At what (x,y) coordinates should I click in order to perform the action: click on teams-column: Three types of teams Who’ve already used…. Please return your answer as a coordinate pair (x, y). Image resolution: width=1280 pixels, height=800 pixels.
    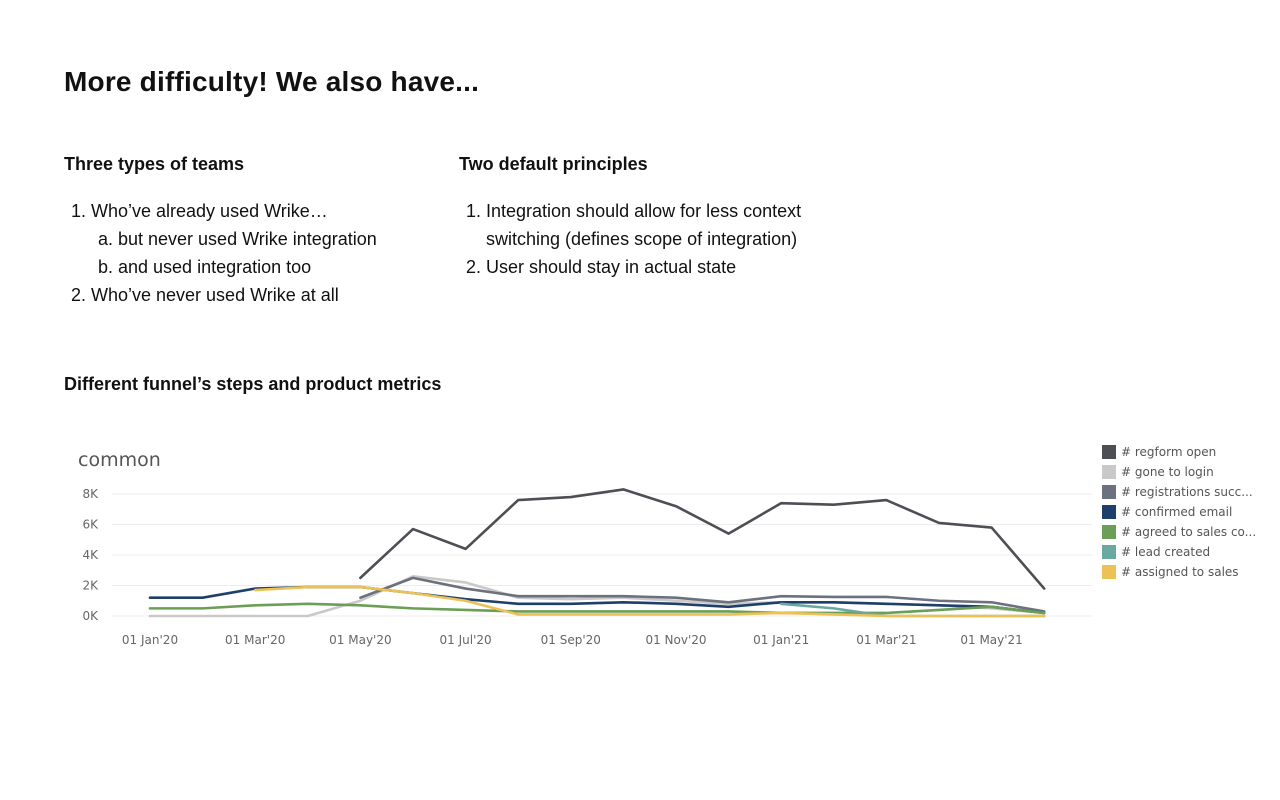
    Looking at the image, I should click on (254, 231).